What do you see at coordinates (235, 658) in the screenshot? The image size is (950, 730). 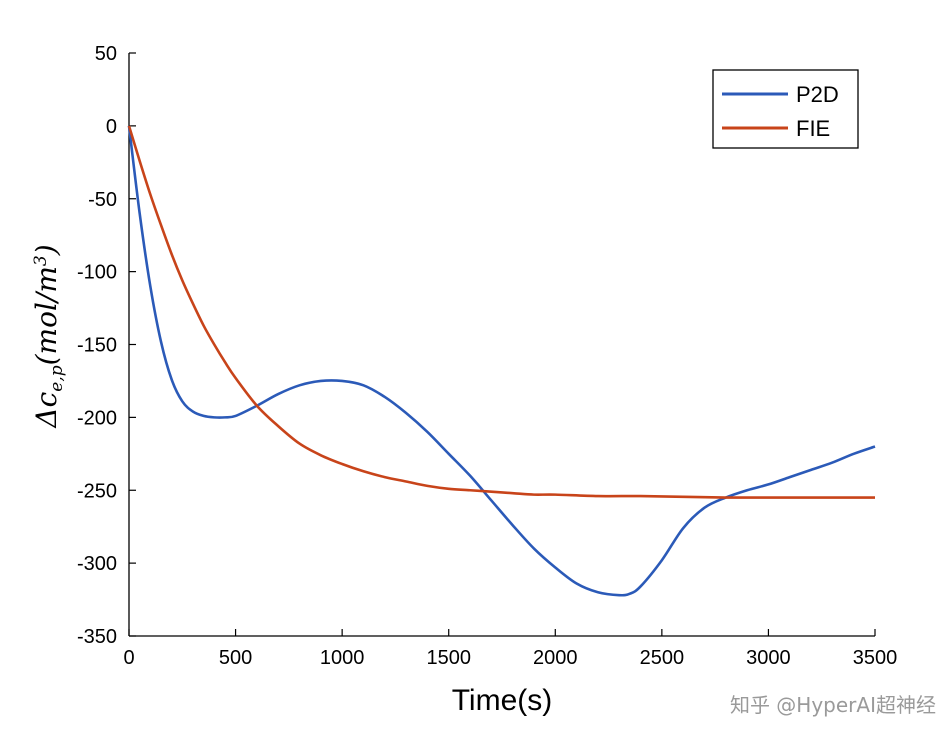 I see `x-tick-label: 500` at bounding box center [235, 658].